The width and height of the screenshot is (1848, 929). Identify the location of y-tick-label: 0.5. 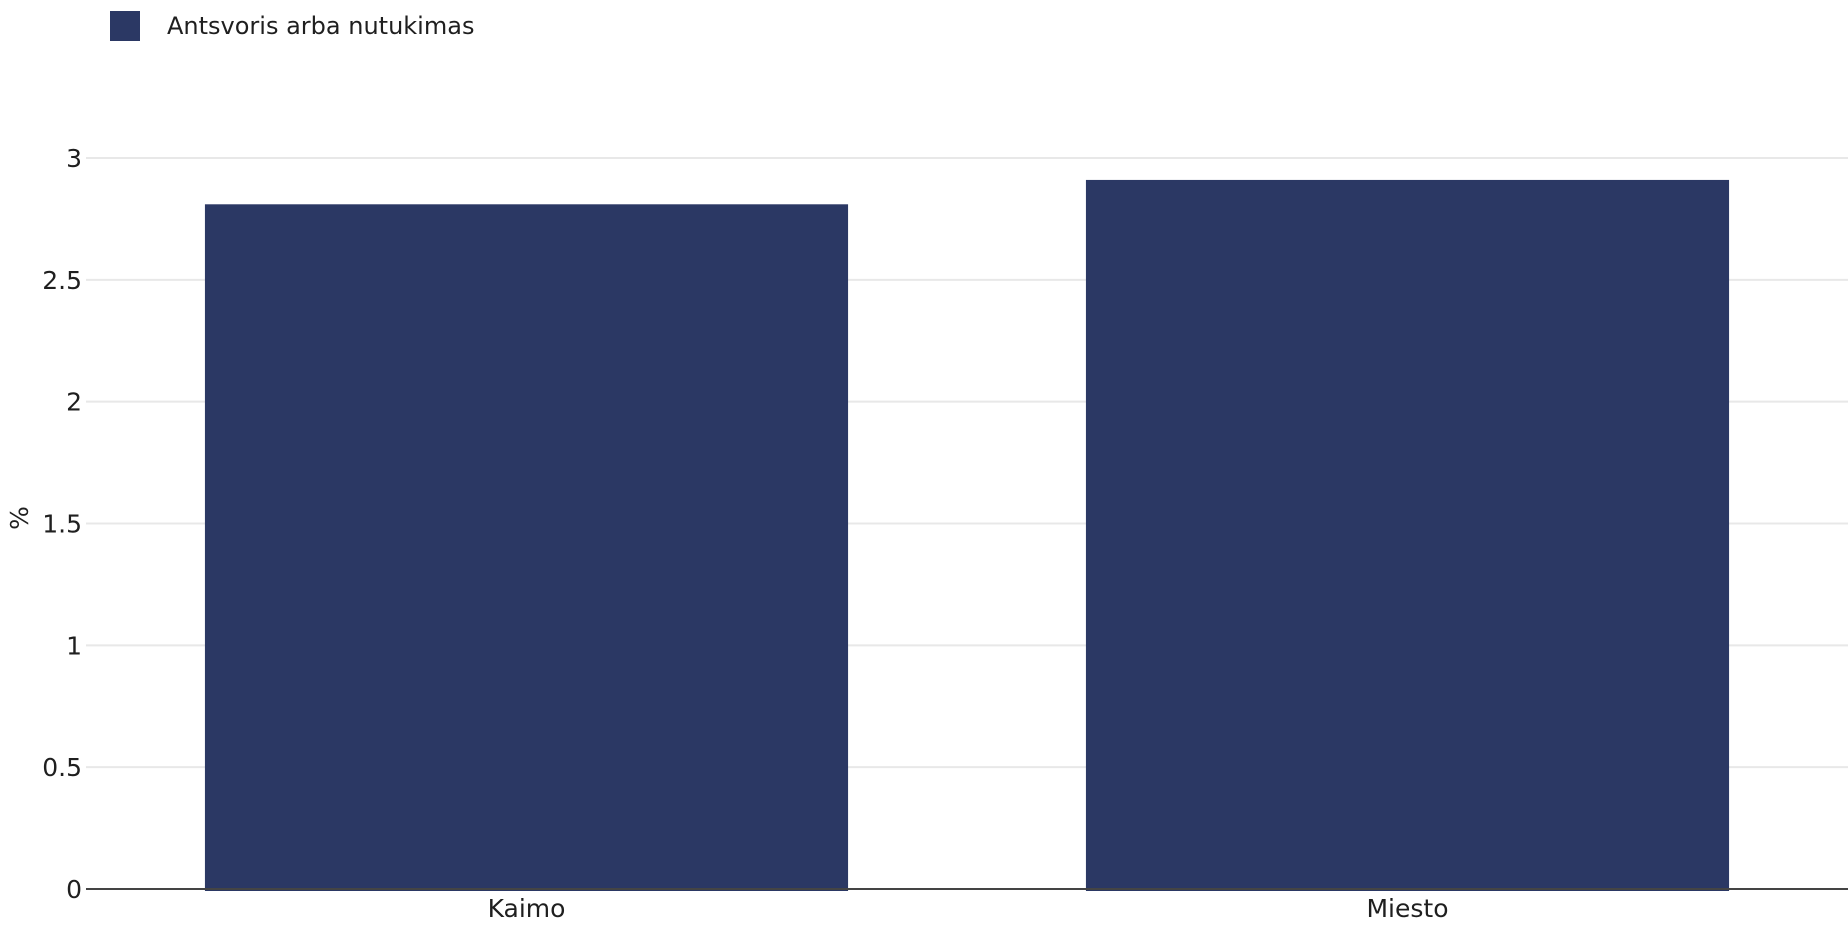
(62, 767).